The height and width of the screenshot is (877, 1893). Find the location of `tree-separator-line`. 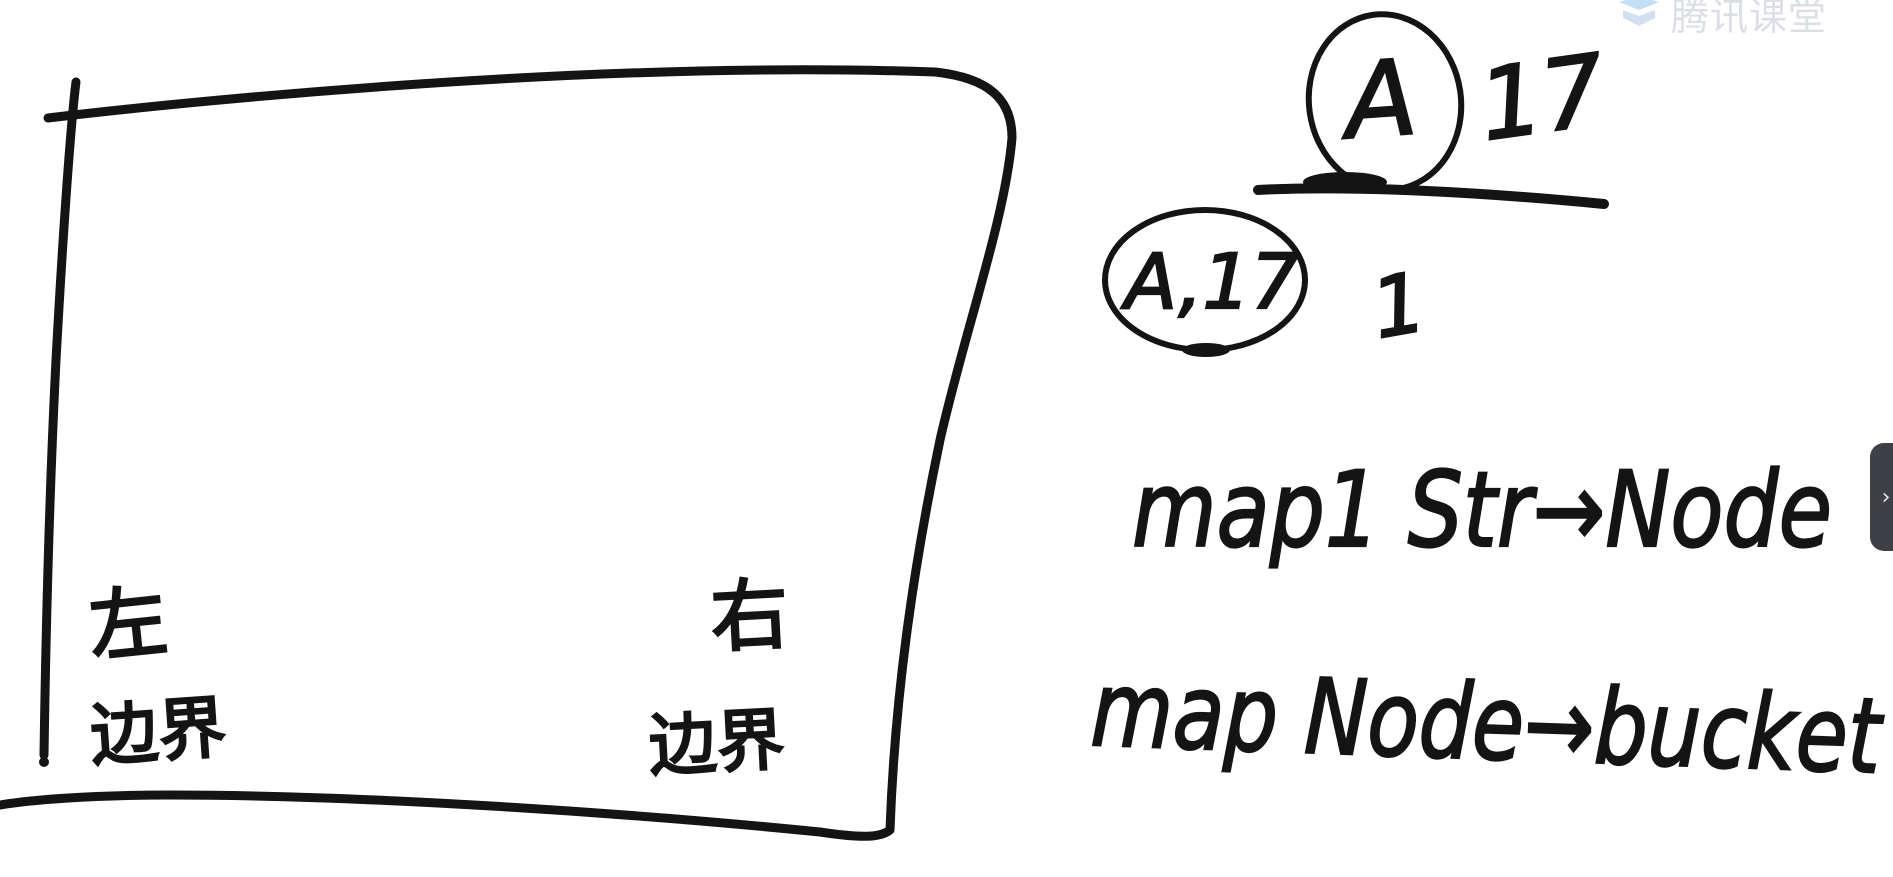

tree-separator-line is located at coordinates (1431, 190).